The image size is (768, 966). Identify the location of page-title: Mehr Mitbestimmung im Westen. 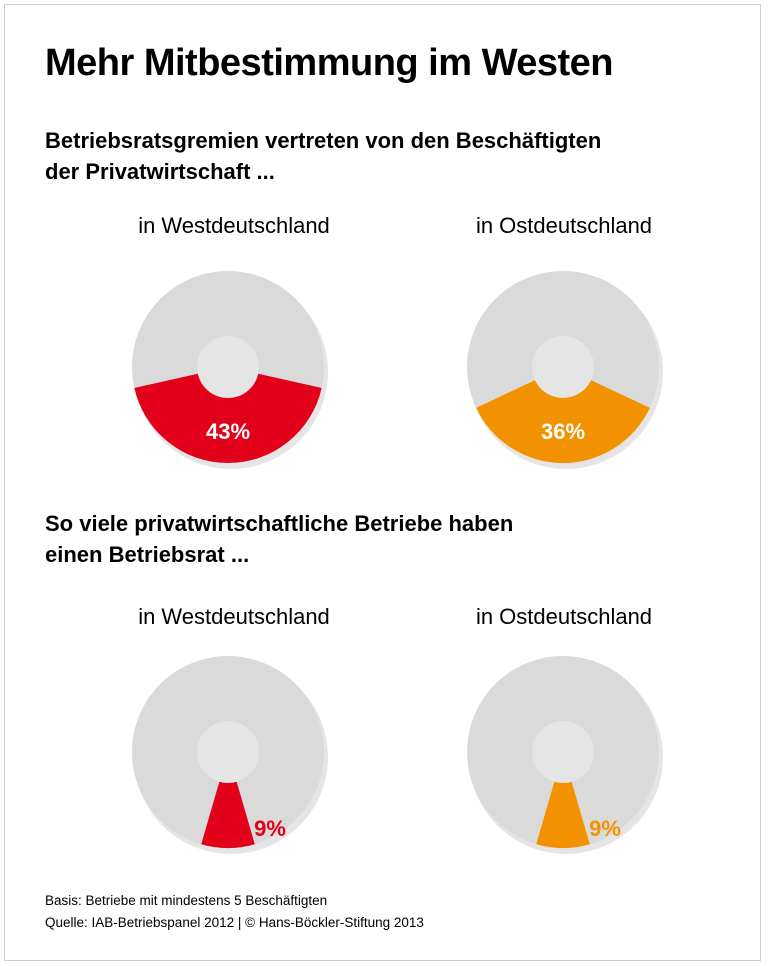
(329, 63).